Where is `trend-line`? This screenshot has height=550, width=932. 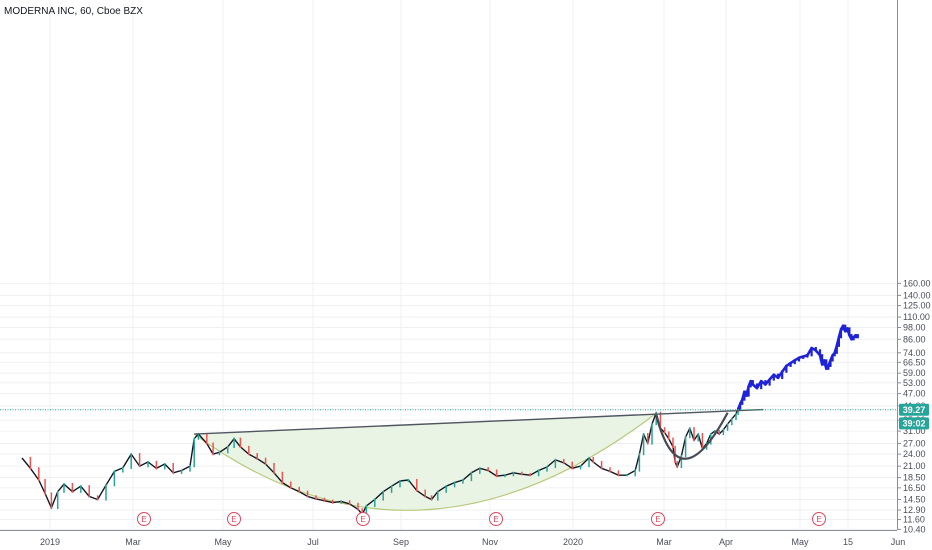
trend-line is located at coordinates (479, 421).